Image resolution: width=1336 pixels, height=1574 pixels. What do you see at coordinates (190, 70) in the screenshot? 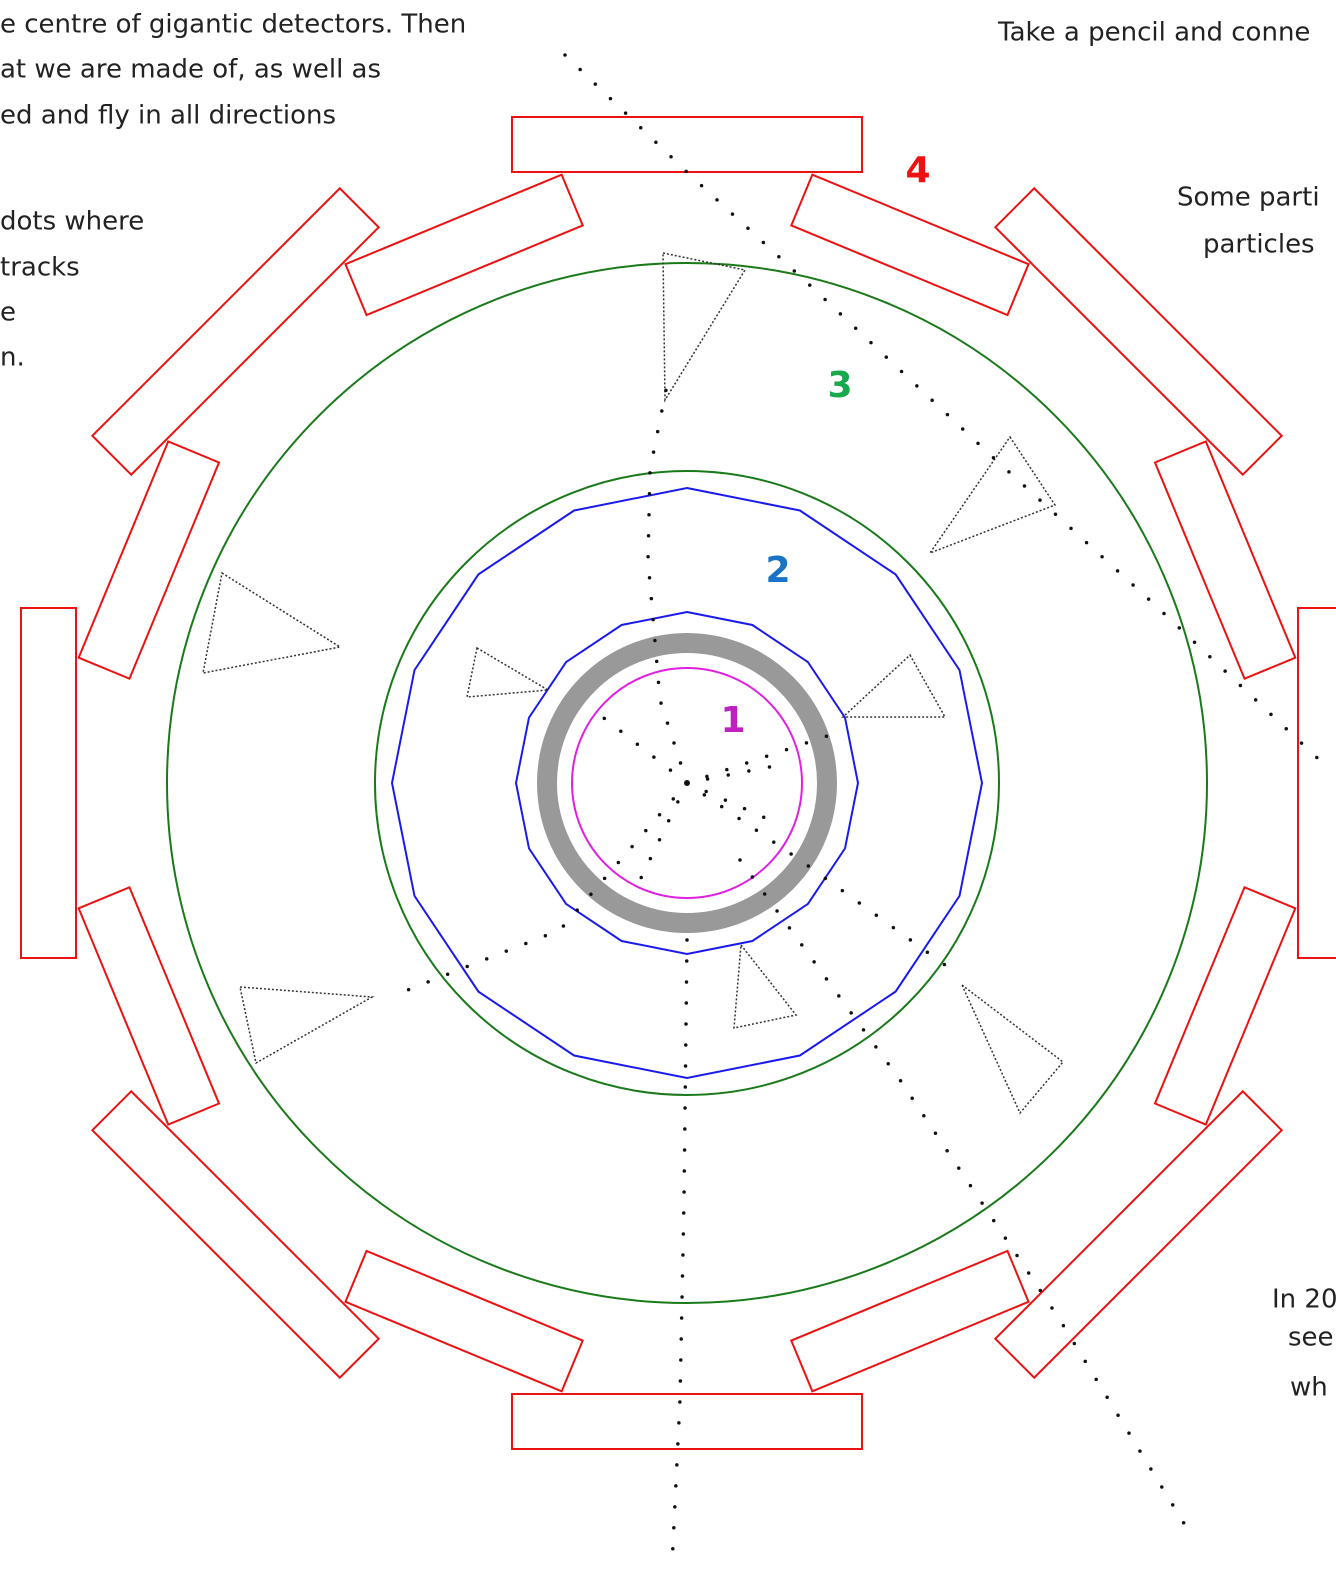
I see `intro-text: at we are made of, as well as` at bounding box center [190, 70].